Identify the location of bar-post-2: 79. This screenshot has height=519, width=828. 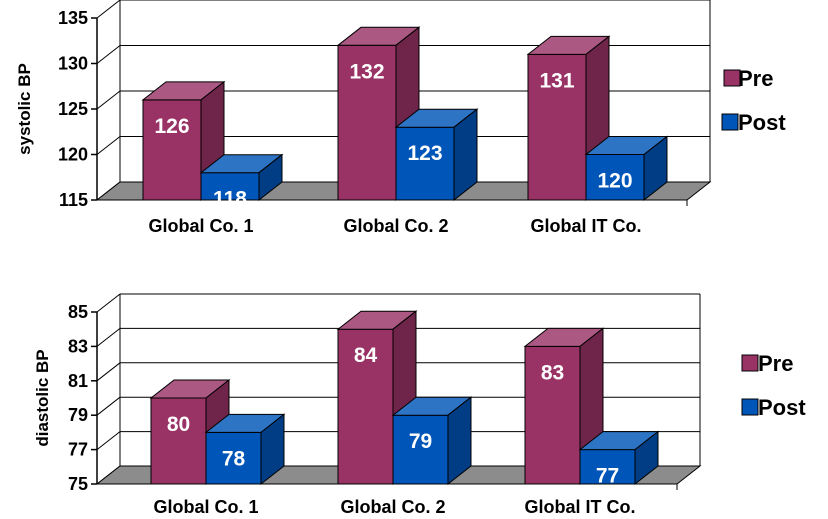
(432, 441).